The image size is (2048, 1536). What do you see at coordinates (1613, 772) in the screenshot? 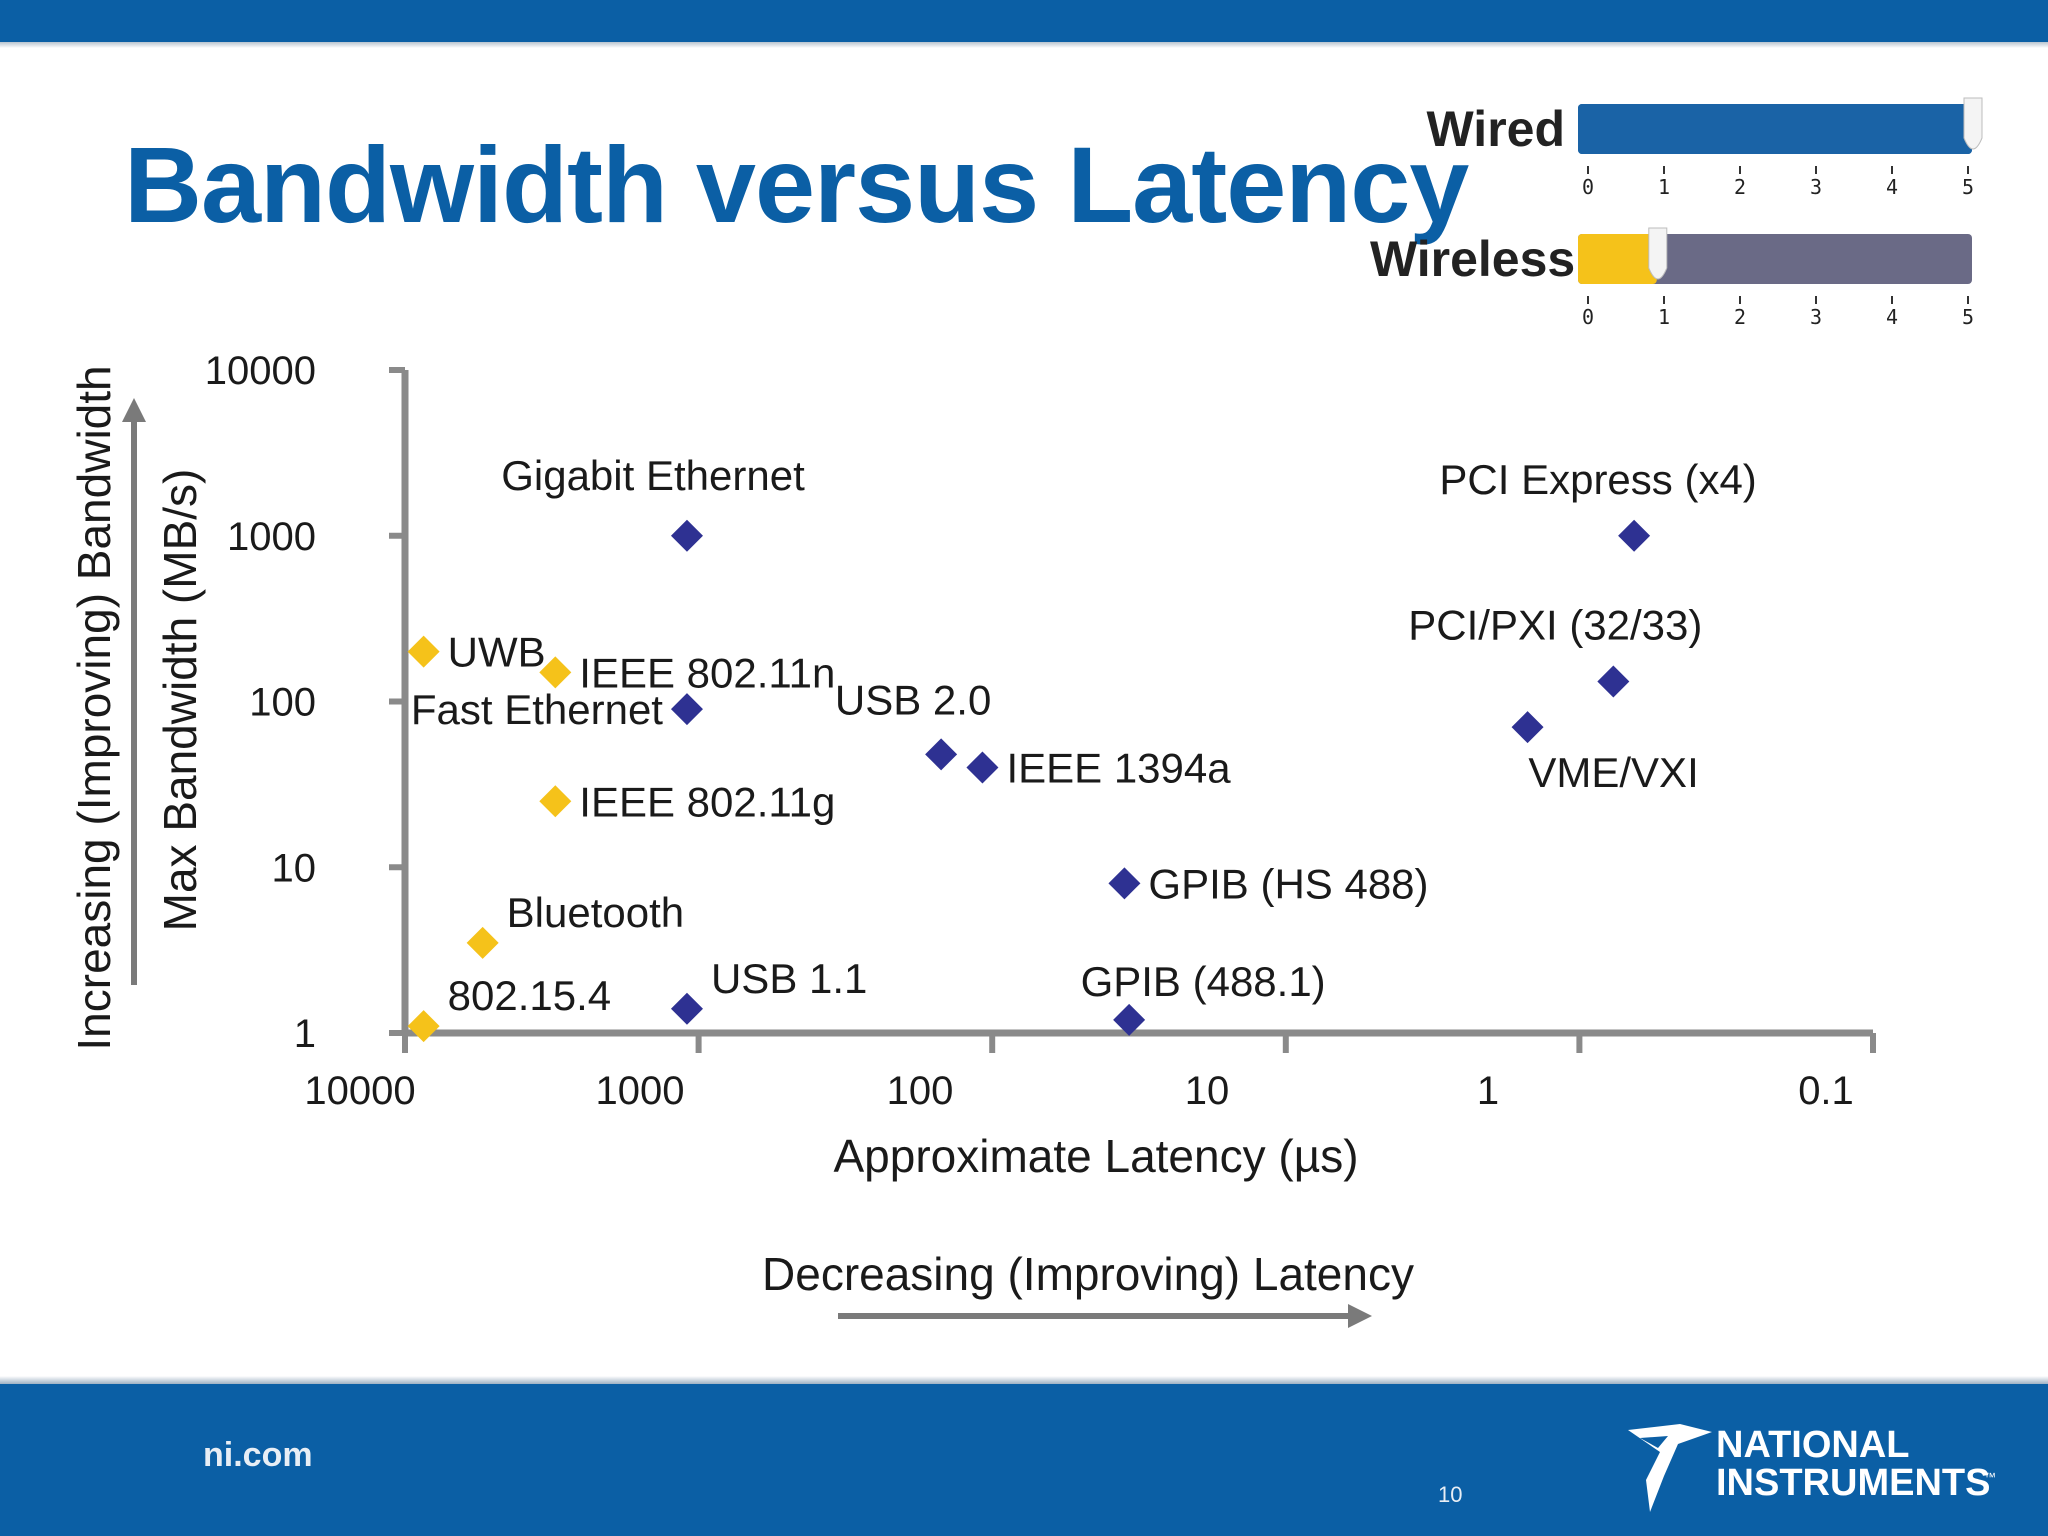
I see `data-label: VME/VXI` at bounding box center [1613, 772].